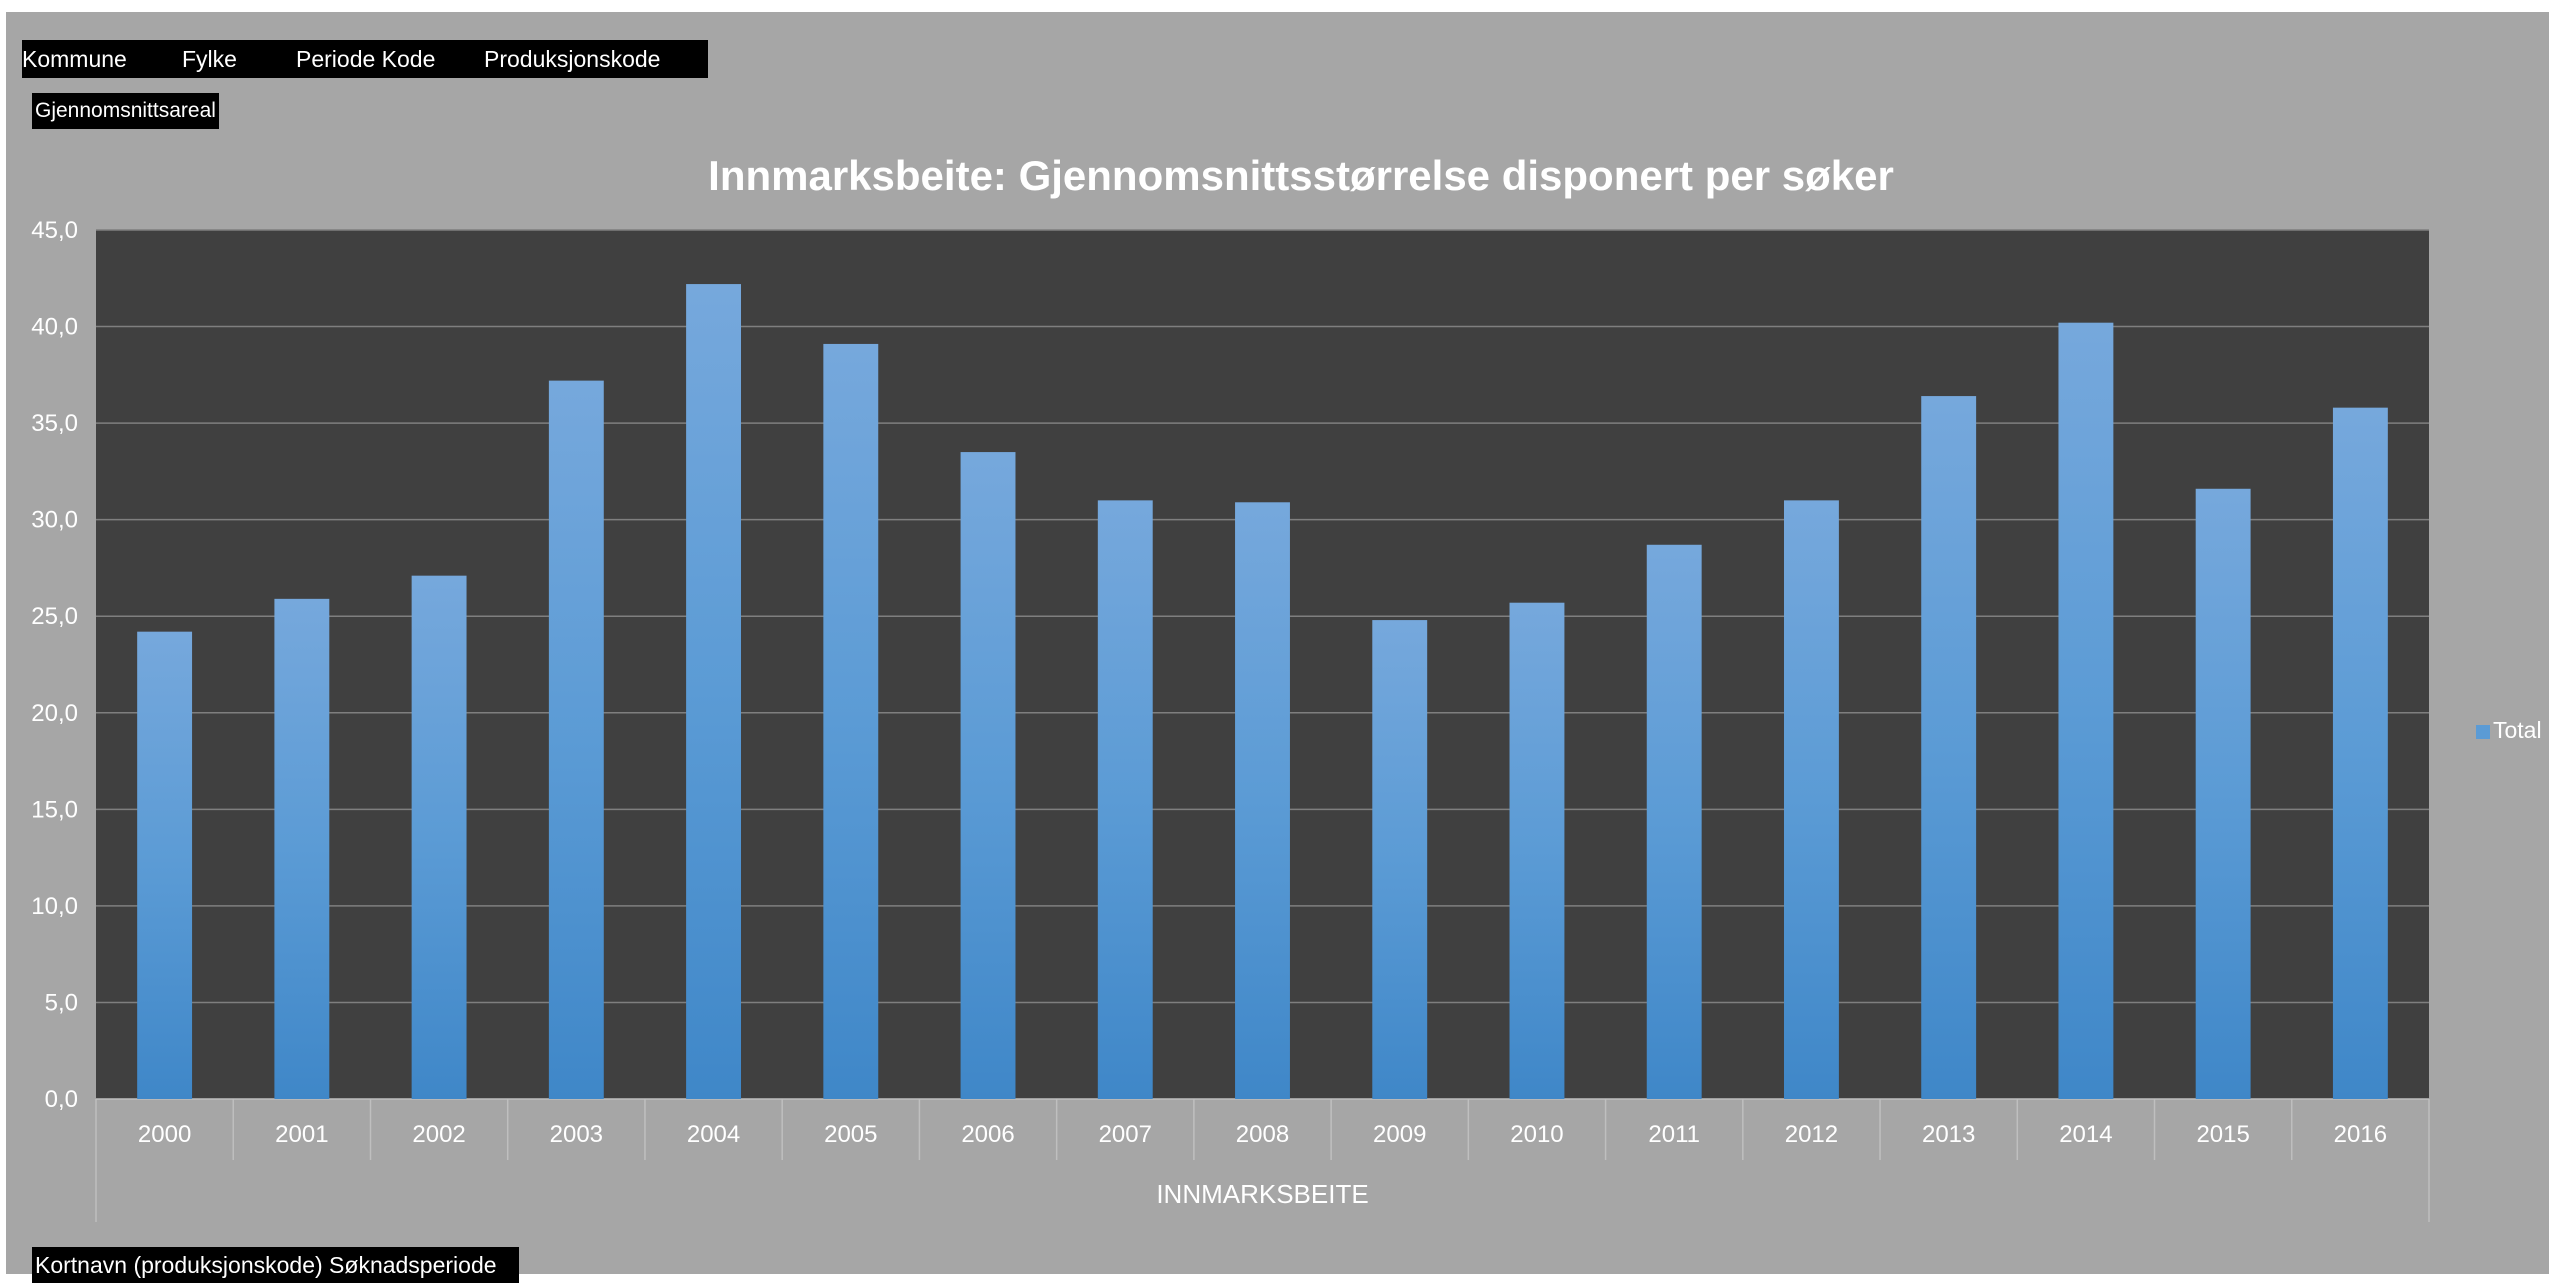 The image size is (2549, 1283). Describe the element at coordinates (850, 1134) in the screenshot. I see `x-tick-label: 2005` at that location.